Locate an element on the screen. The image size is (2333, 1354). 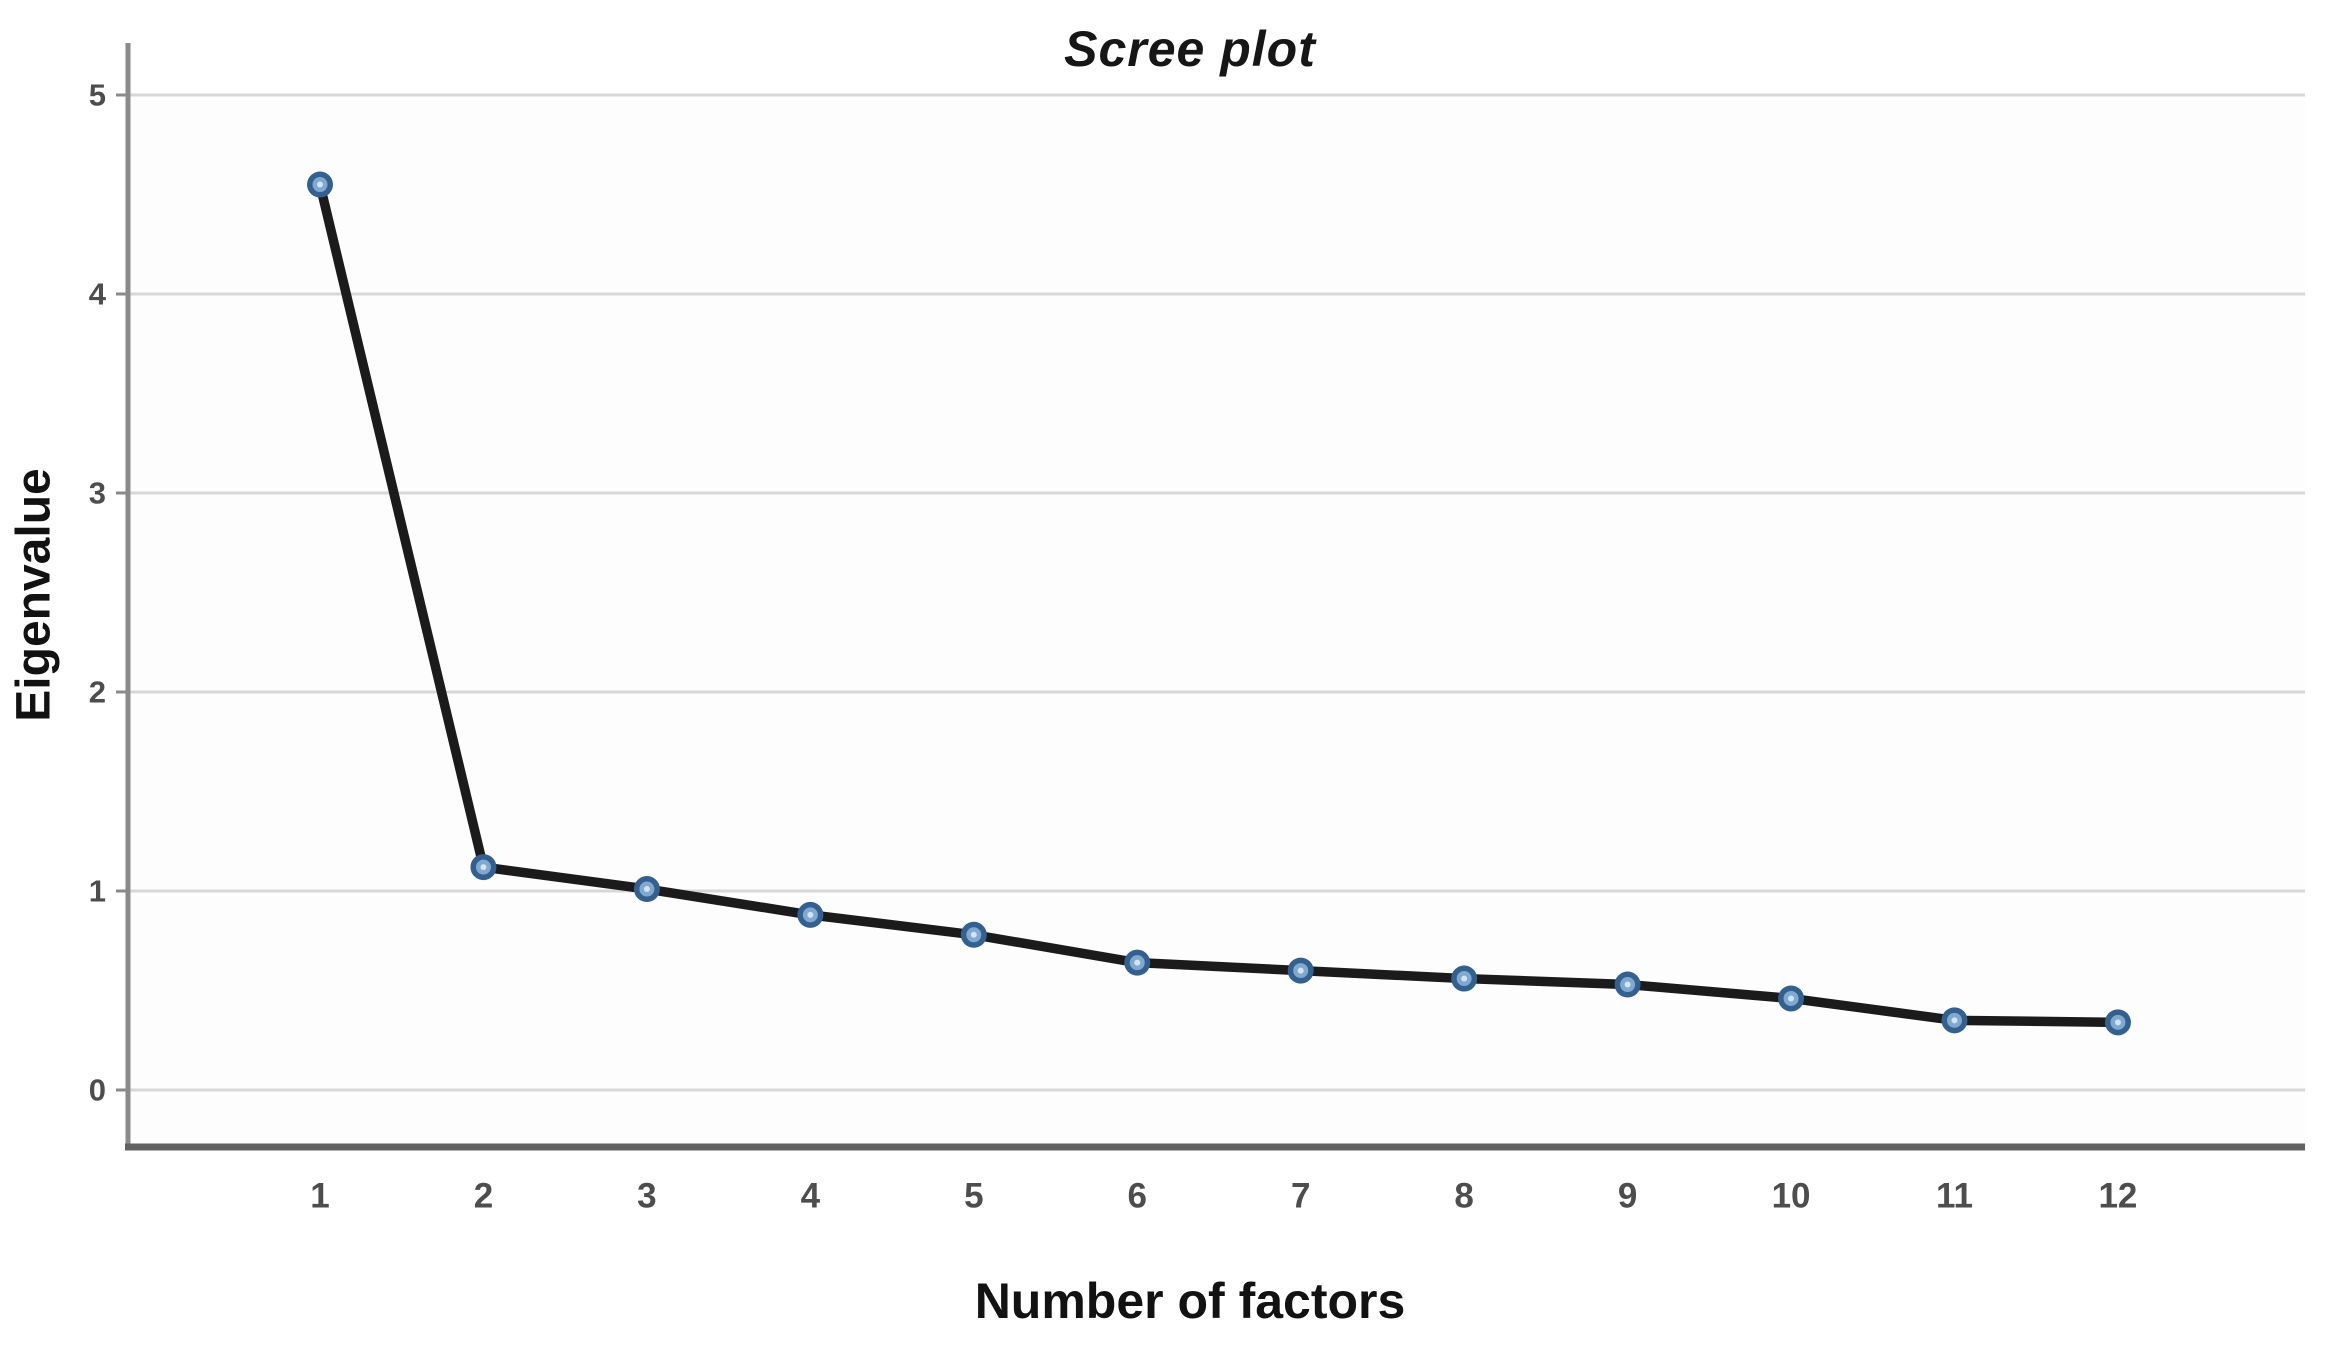
x-tick-label-10: 10 is located at coordinates (1791, 1196).